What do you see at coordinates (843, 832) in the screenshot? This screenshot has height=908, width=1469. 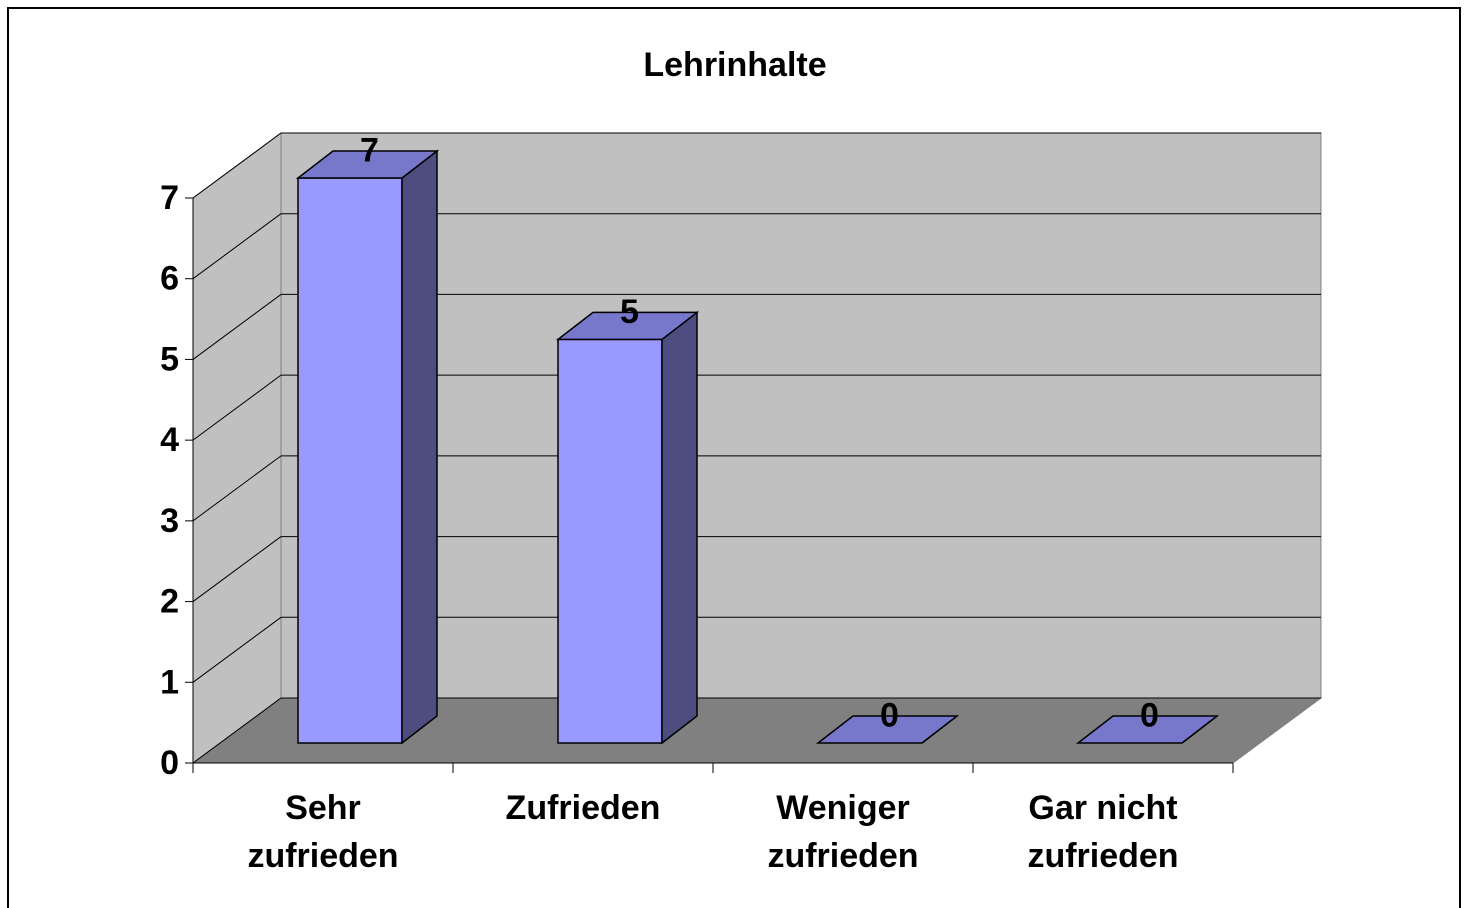 I see `x-tick-label: Weniger zufrieden` at bounding box center [843, 832].